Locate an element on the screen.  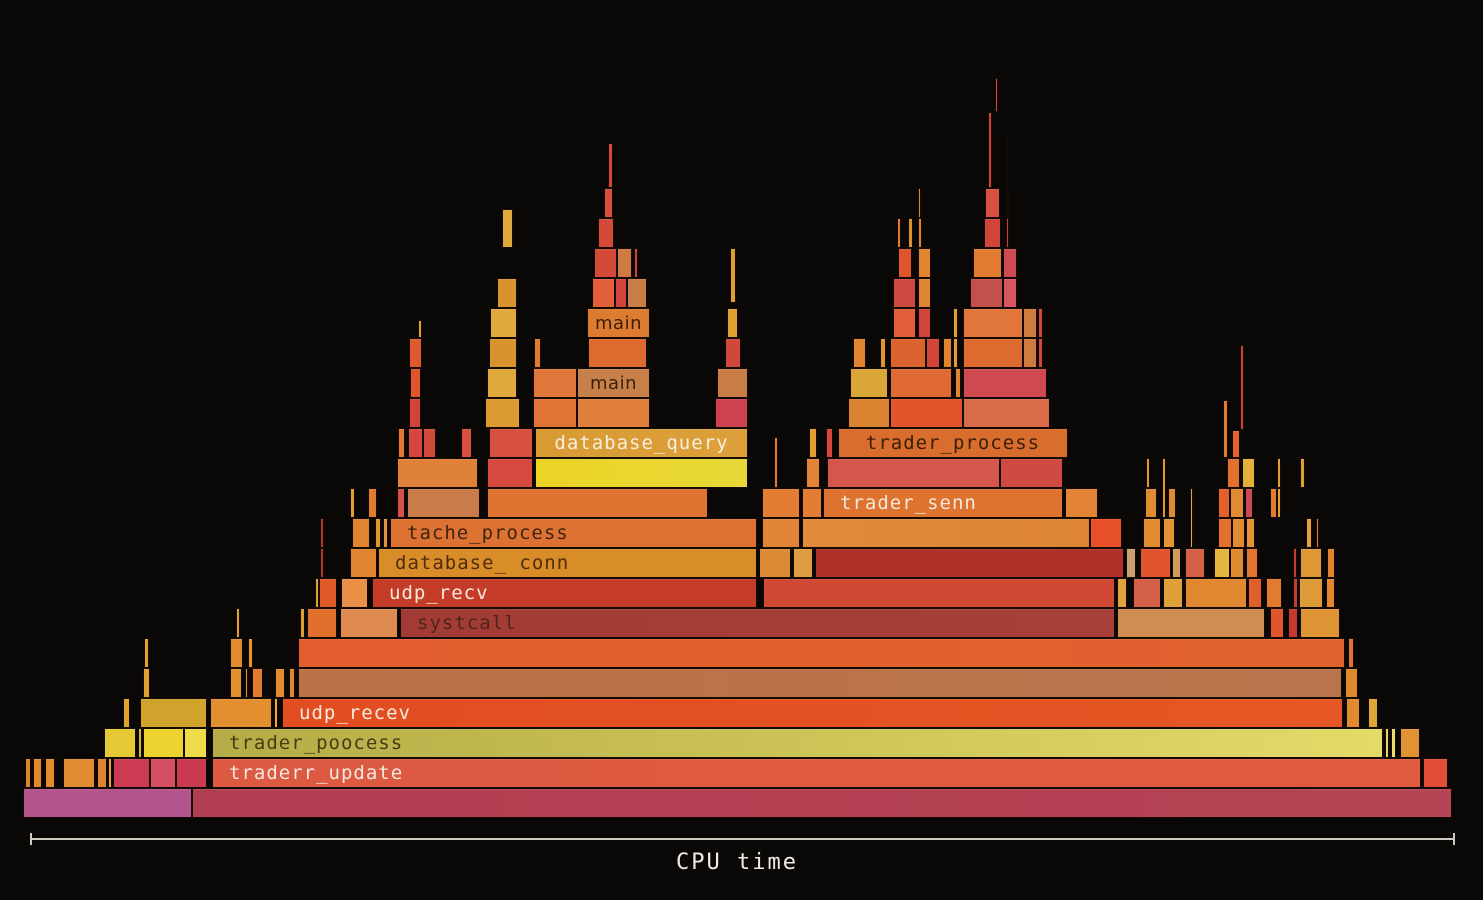
frame-trader_process: trader_process is located at coordinates (953, 443).